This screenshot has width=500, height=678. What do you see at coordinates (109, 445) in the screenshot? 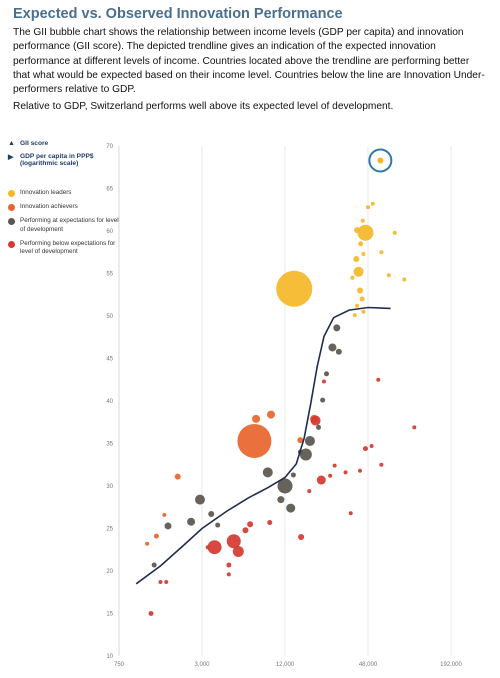
I see `y-tick-label: 35` at bounding box center [109, 445].